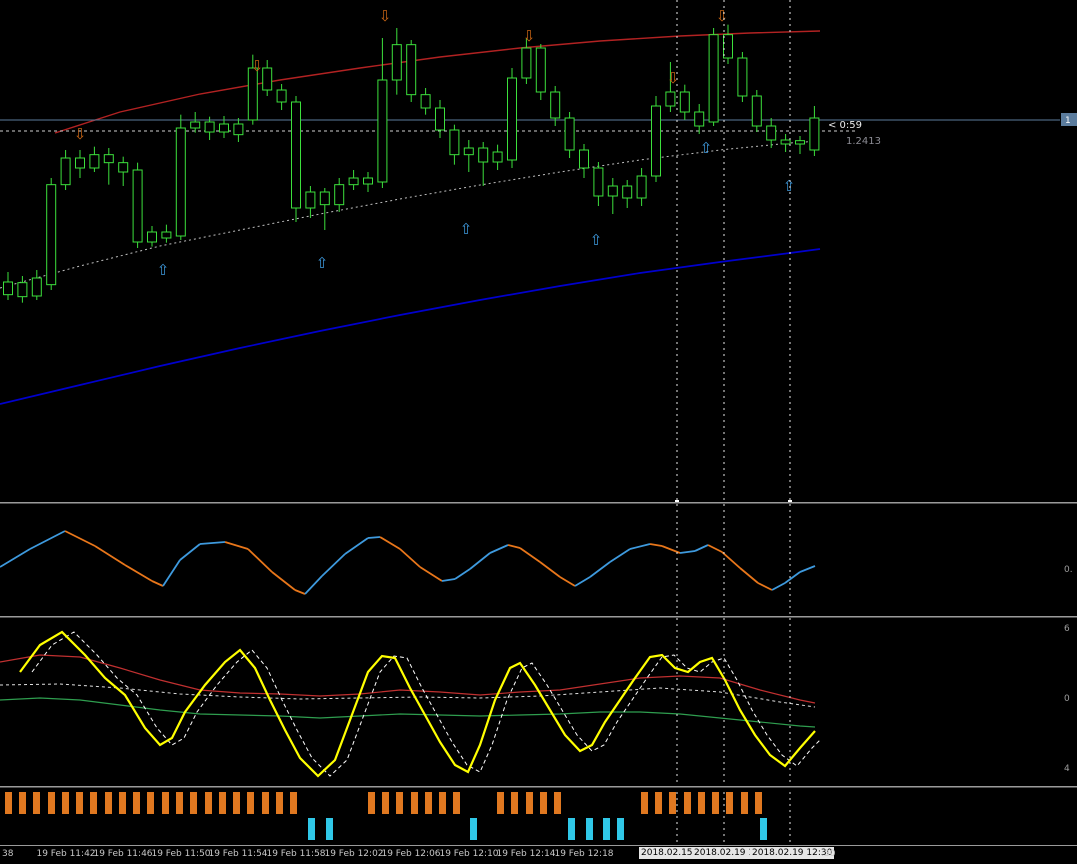 Image resolution: width=1077 pixels, height=864 pixels. I want to click on time-axis-label: 19 Feb 12:02, so click(354, 854).